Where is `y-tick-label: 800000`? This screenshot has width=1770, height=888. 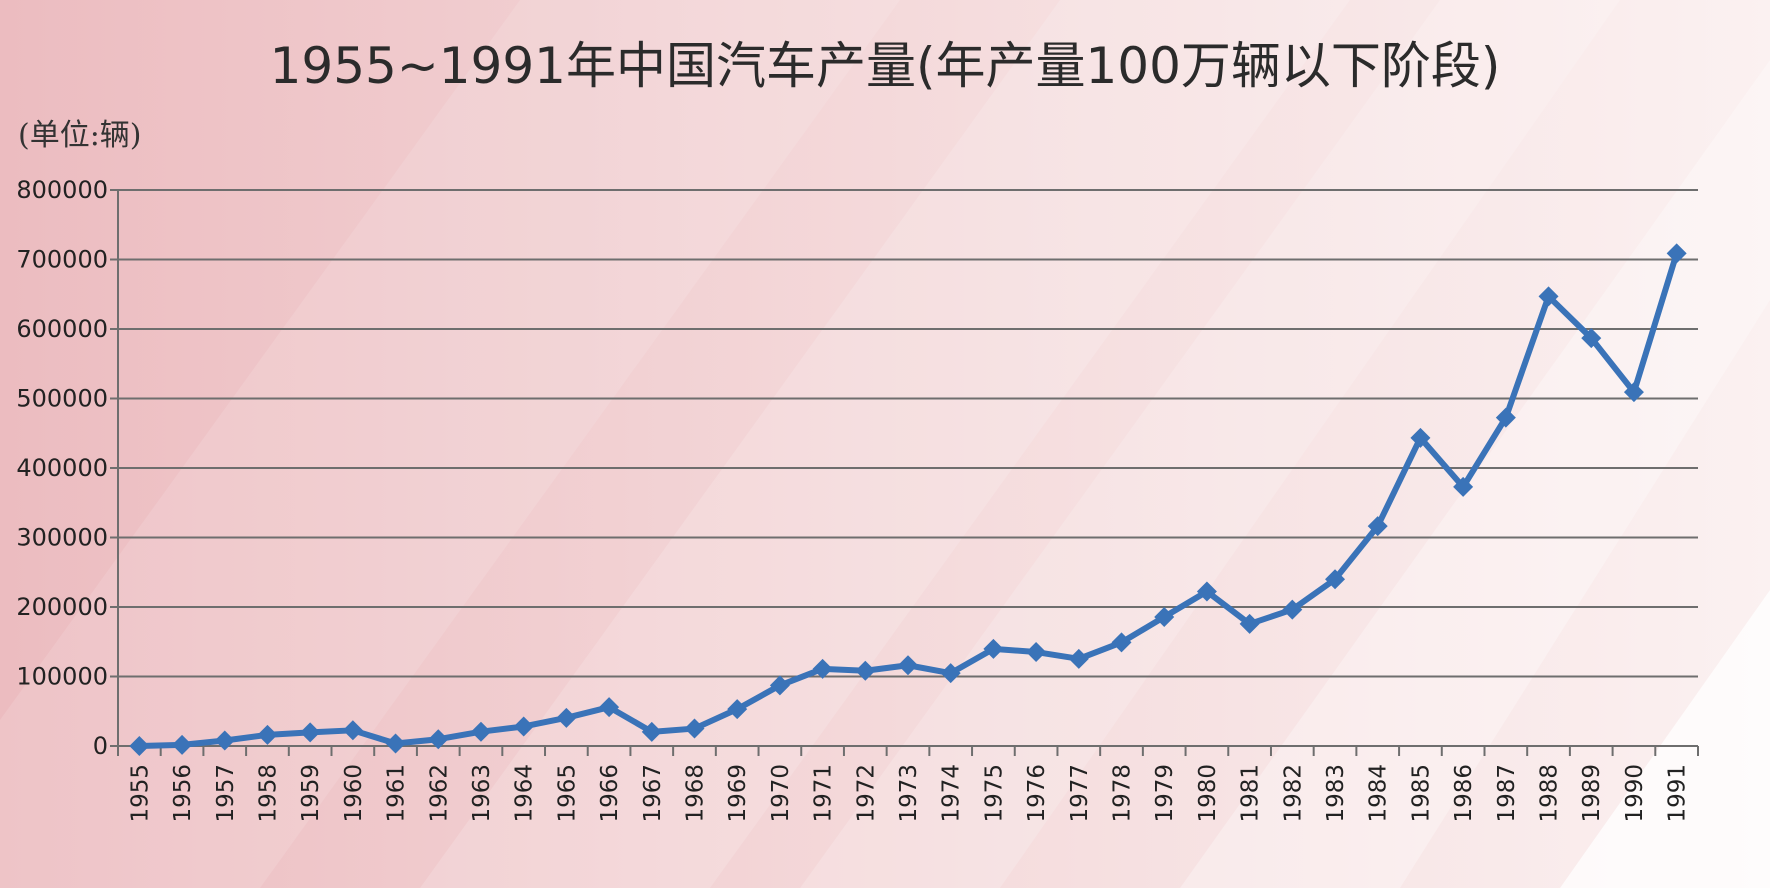 y-tick-label: 800000 is located at coordinates (62, 190).